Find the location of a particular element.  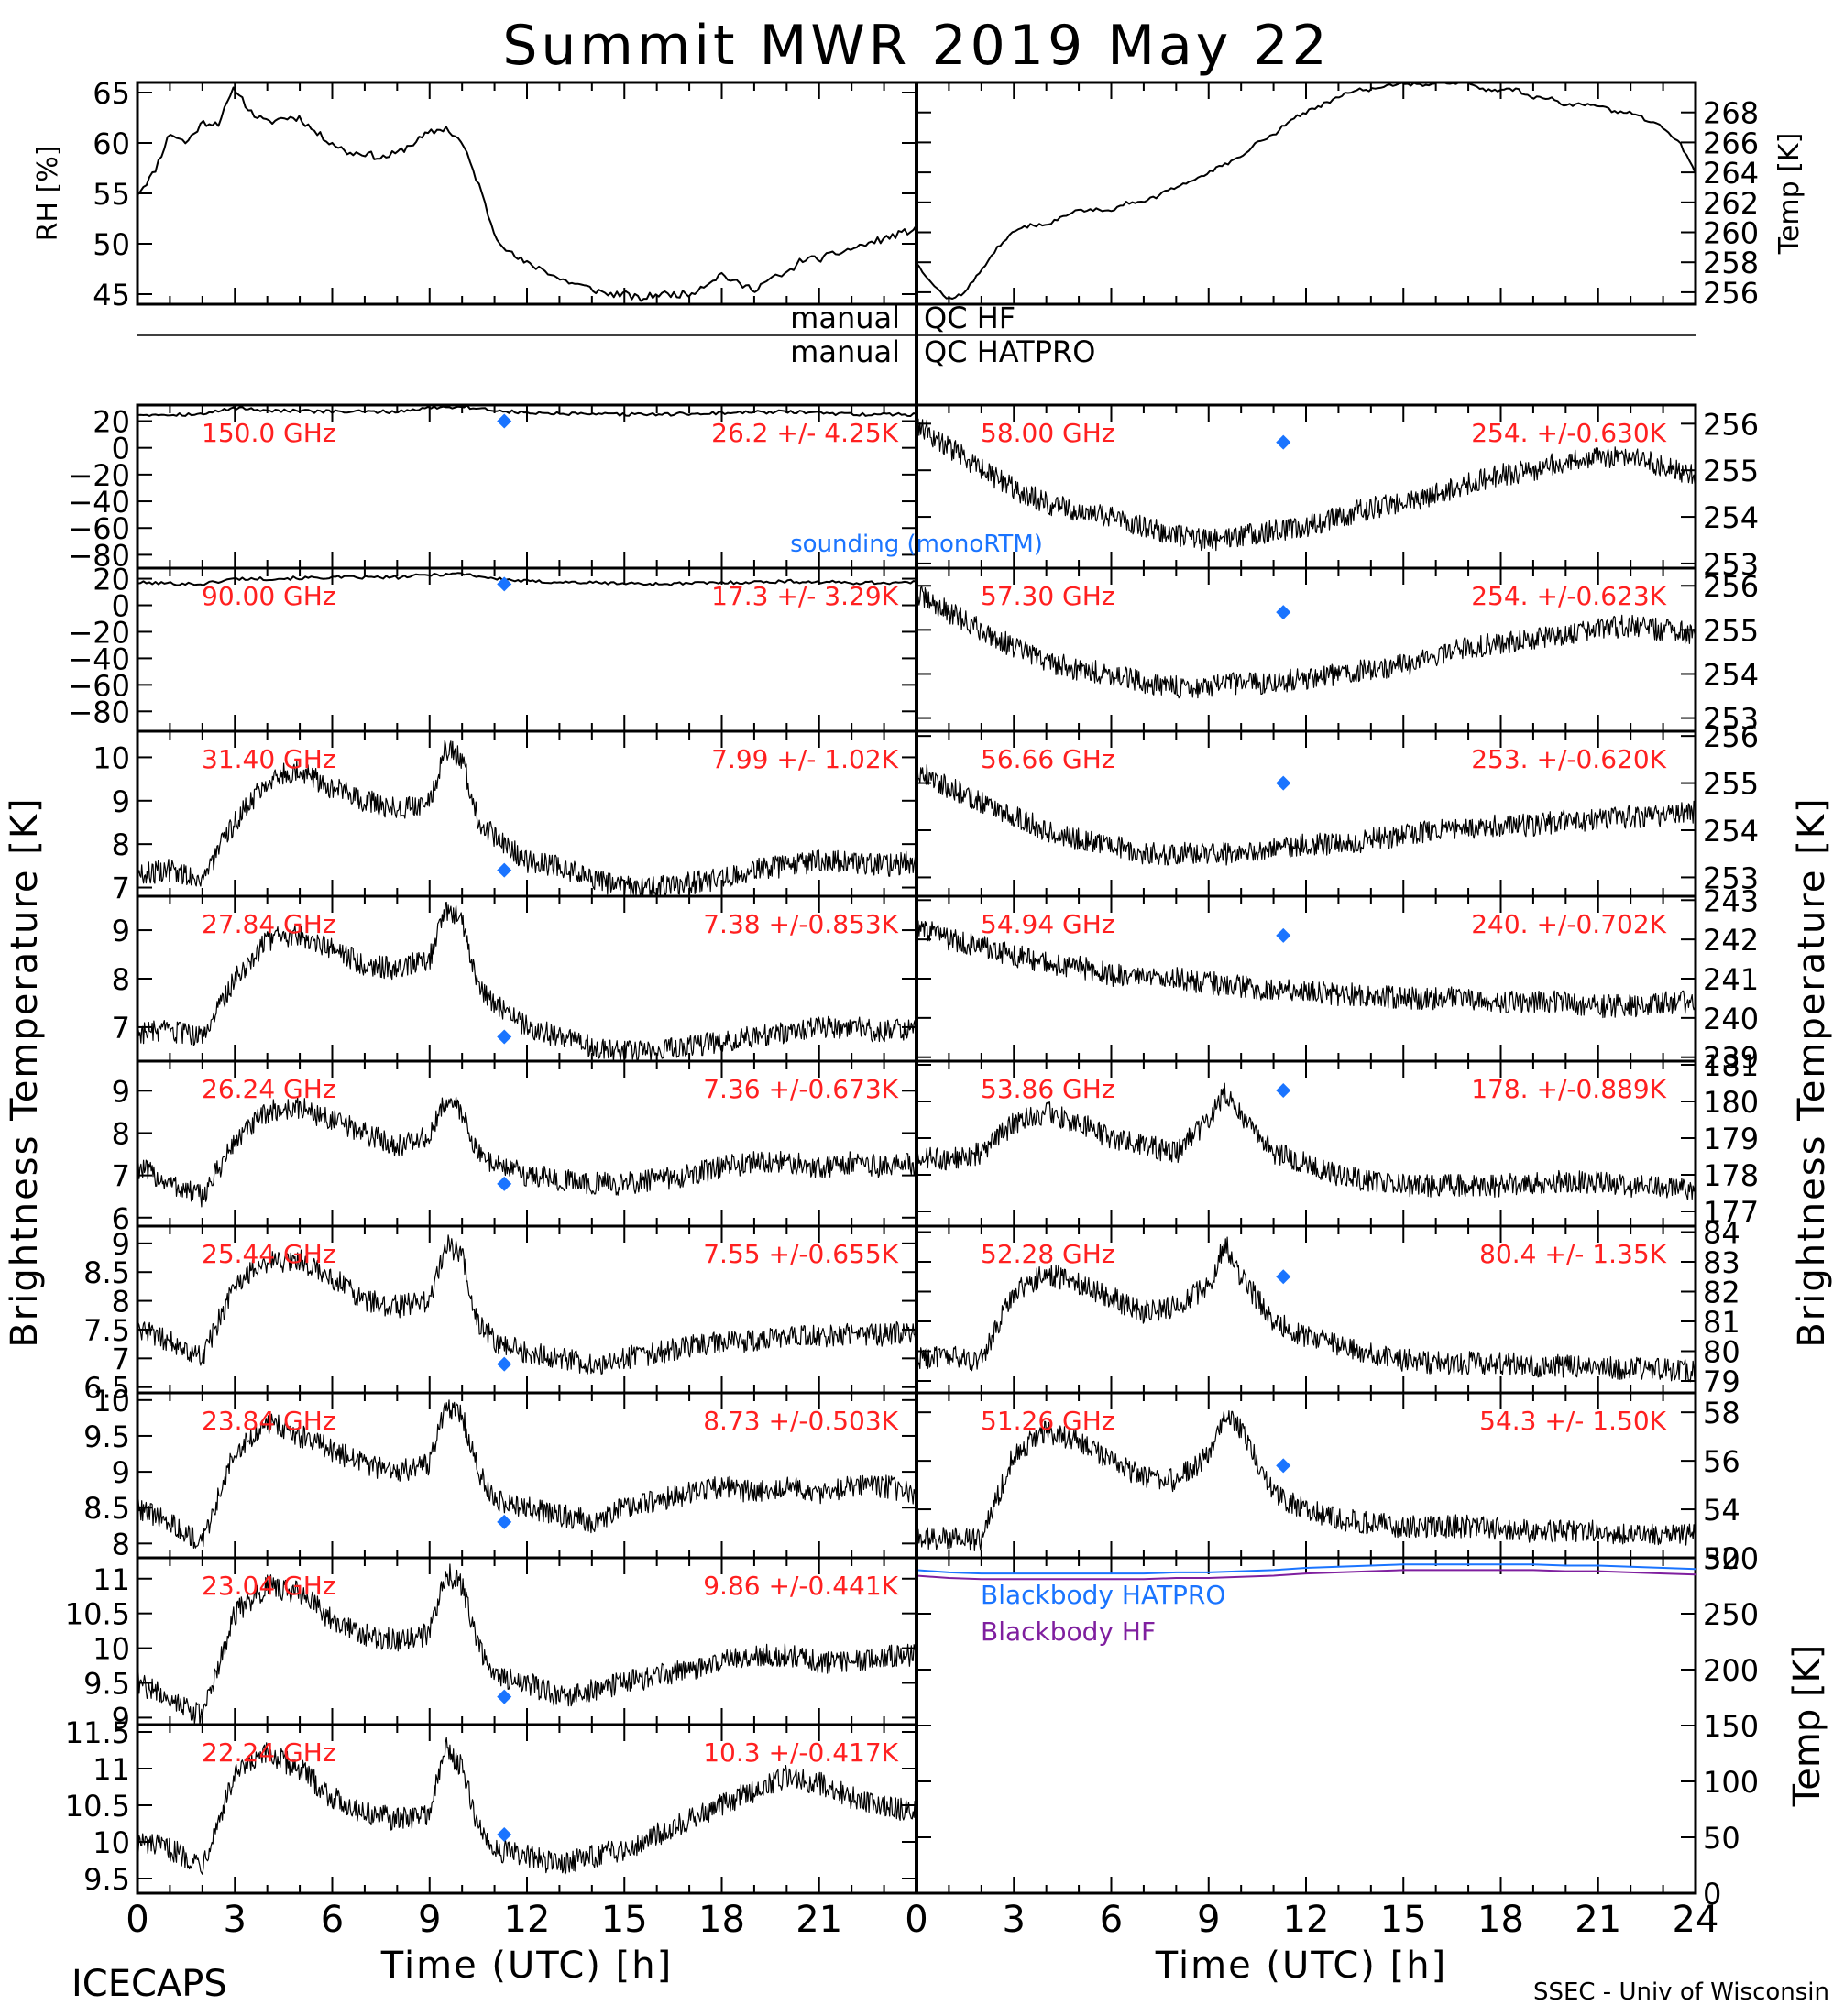

panel-54-94-ghz-y-tick-label: 240 is located at coordinates (1731, 1019).